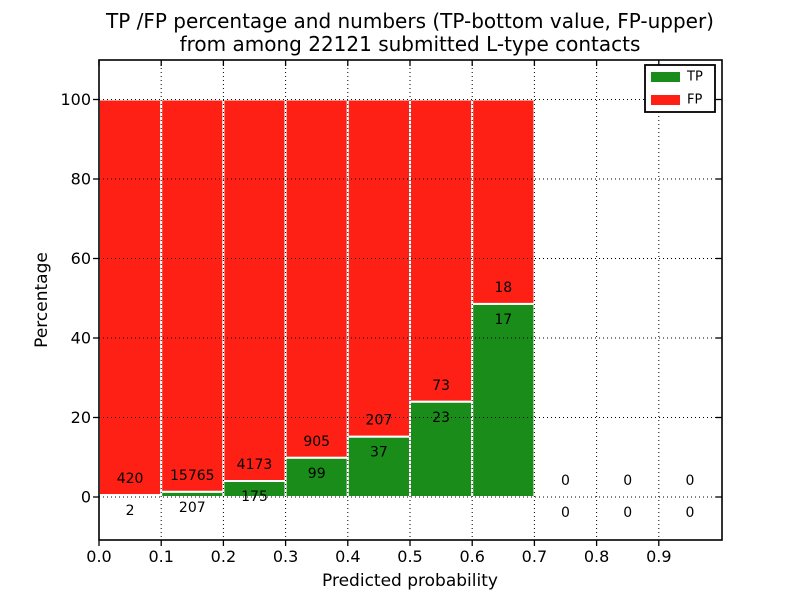  I want to click on tp-count-label: 17, so click(503, 320).